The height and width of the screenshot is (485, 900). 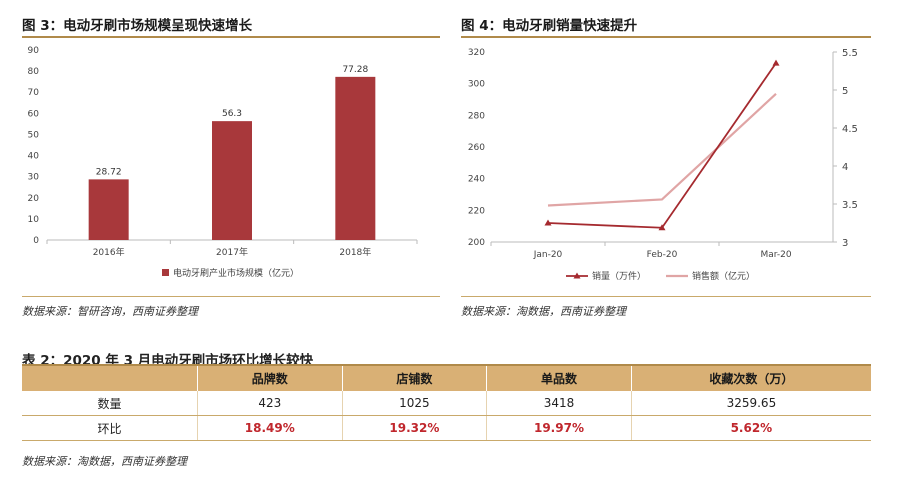 I want to click on bar-y-tick-label-4: 40, so click(x=34, y=157).